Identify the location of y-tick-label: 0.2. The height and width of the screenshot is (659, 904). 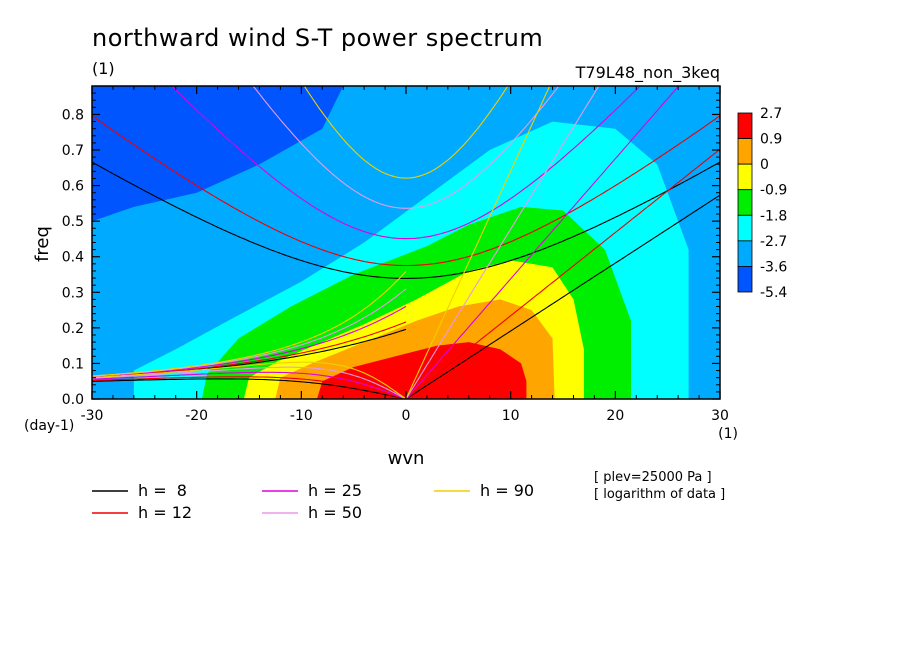
(73, 329).